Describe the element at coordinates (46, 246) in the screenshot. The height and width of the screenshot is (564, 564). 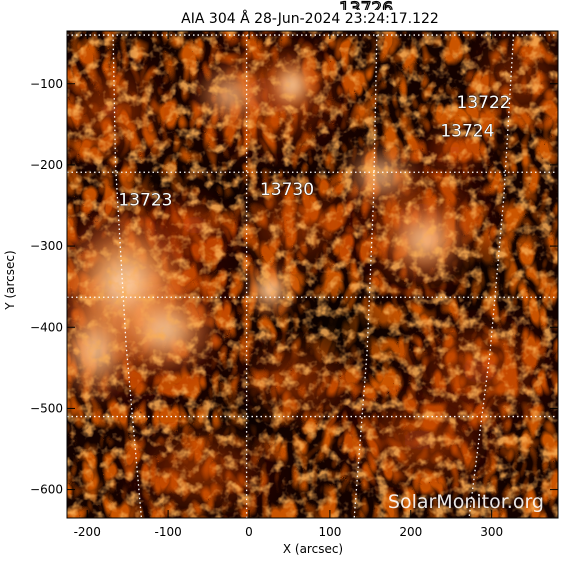
I see `y-tick-label: −300` at that location.